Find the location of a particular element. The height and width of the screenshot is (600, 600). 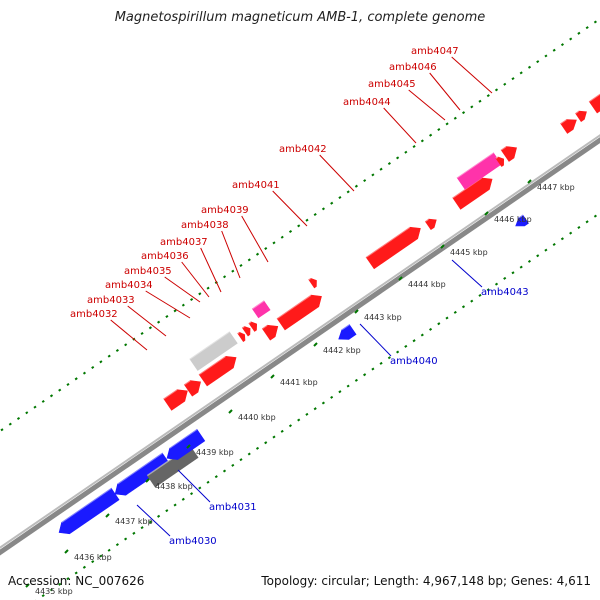

gene-label-amb4039: amb4039 is located at coordinates (225, 210).